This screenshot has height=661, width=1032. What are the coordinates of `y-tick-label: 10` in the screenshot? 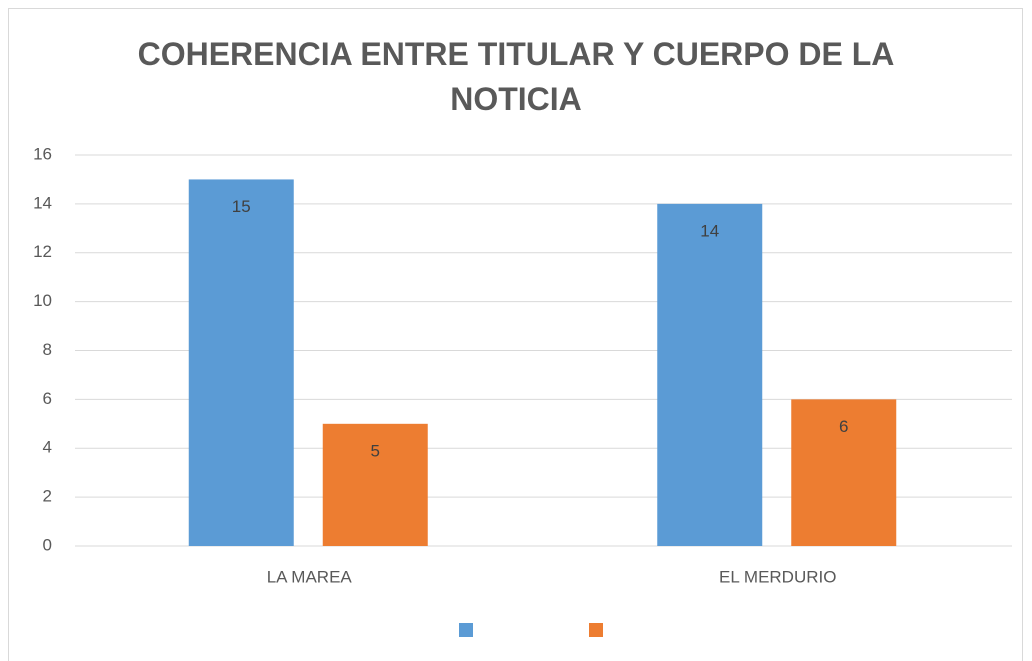 It's located at (42, 300).